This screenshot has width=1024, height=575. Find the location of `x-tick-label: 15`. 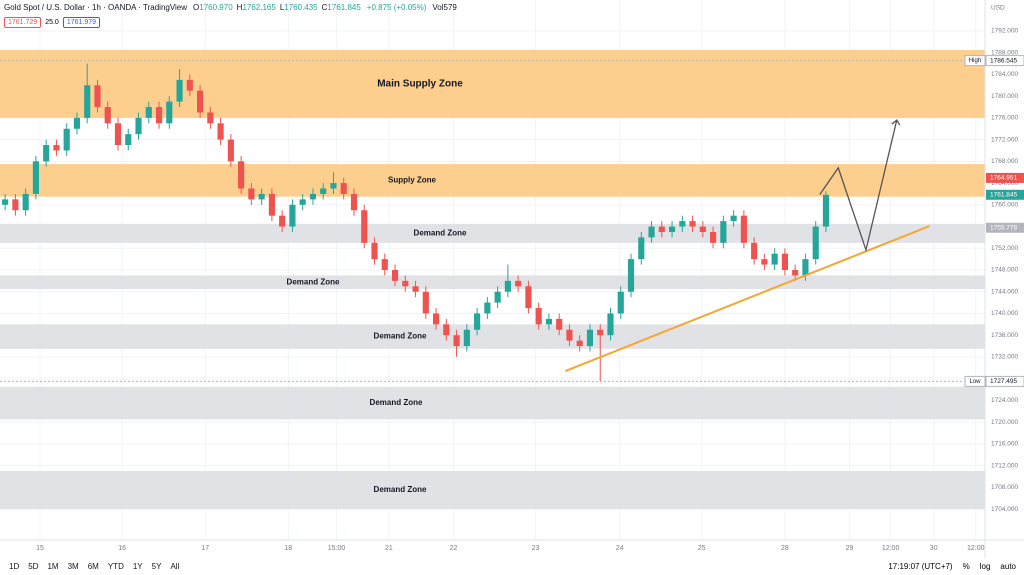

x-tick-label: 15 is located at coordinates (40, 548).